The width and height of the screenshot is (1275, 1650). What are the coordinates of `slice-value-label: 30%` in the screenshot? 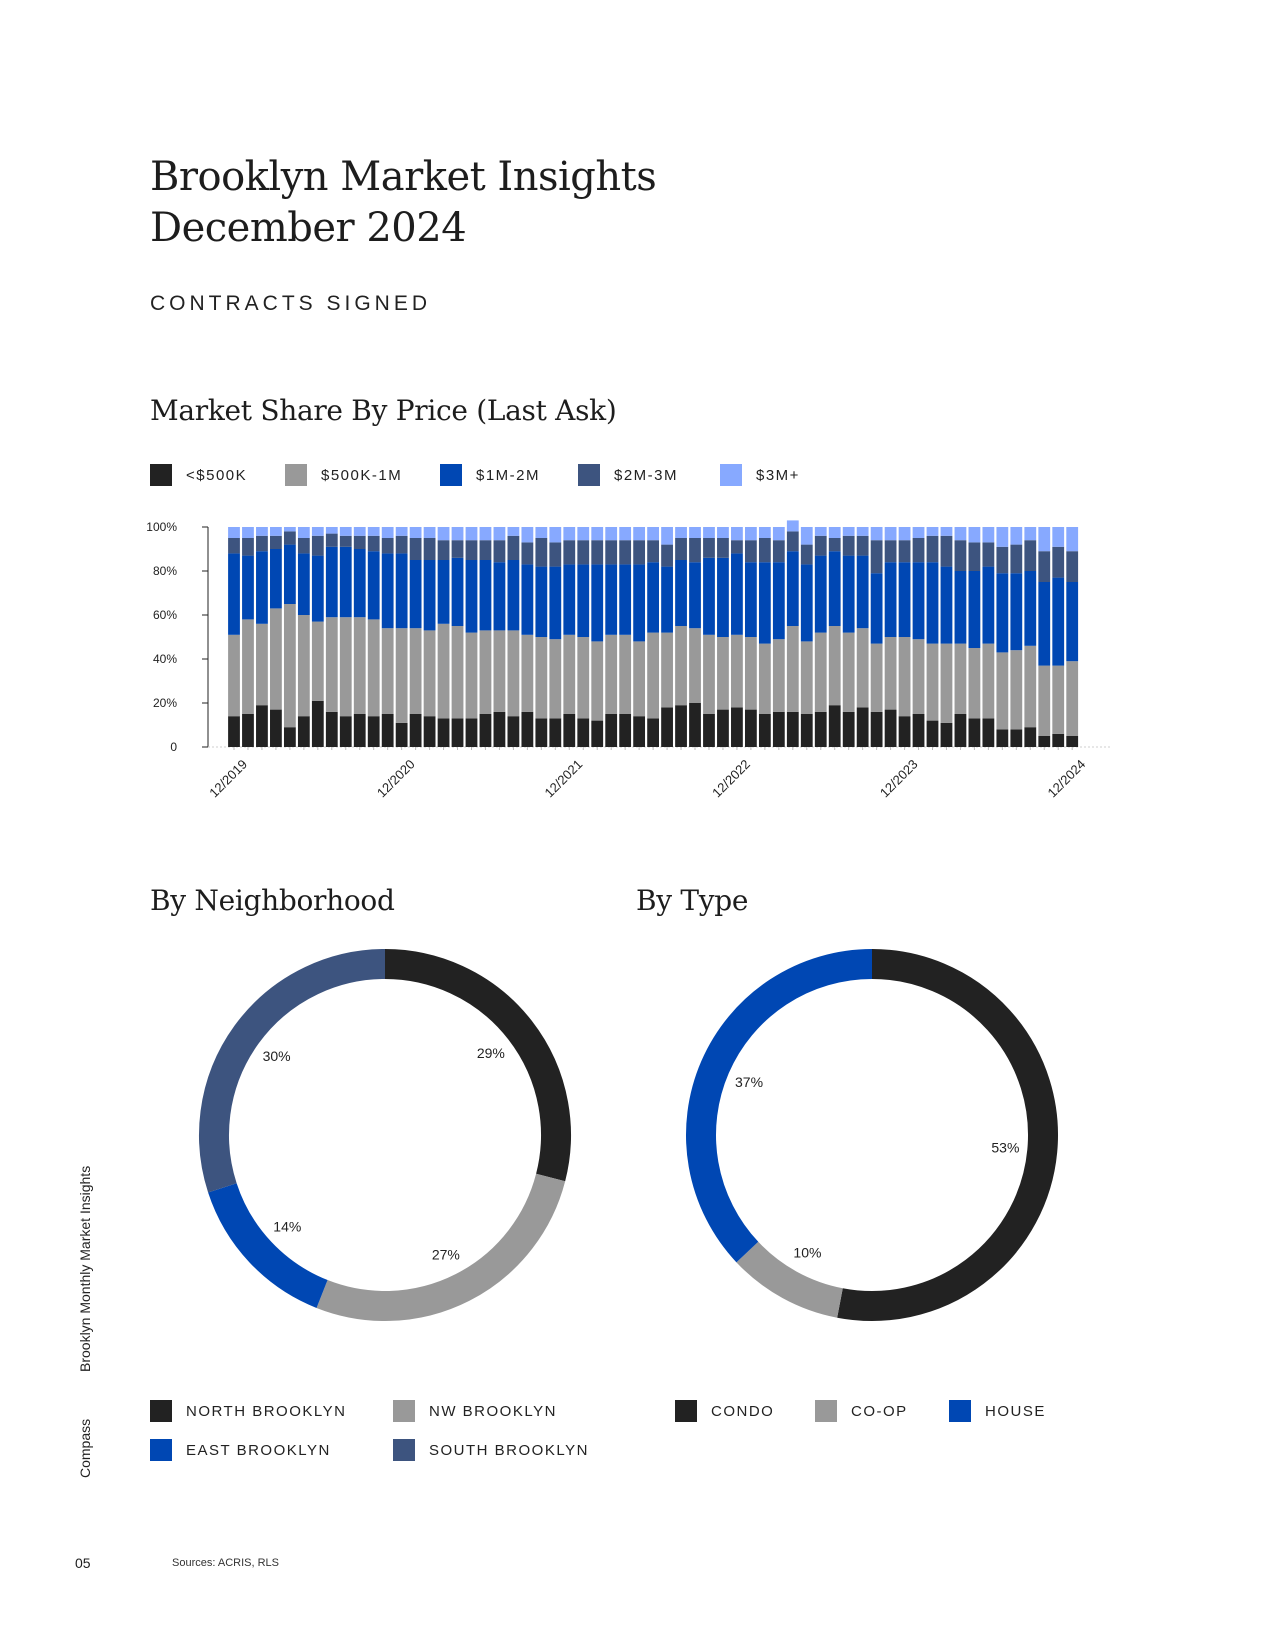 It's located at (277, 1056).